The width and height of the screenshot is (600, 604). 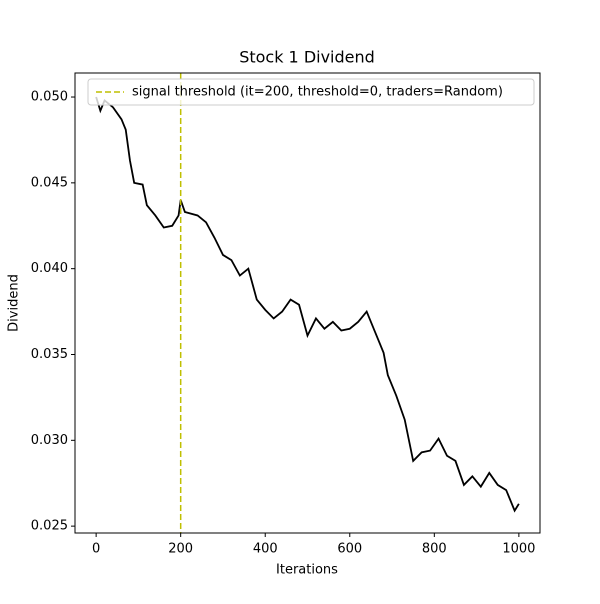 What do you see at coordinates (180, 549) in the screenshot?
I see `x-tick-label: 200` at bounding box center [180, 549].